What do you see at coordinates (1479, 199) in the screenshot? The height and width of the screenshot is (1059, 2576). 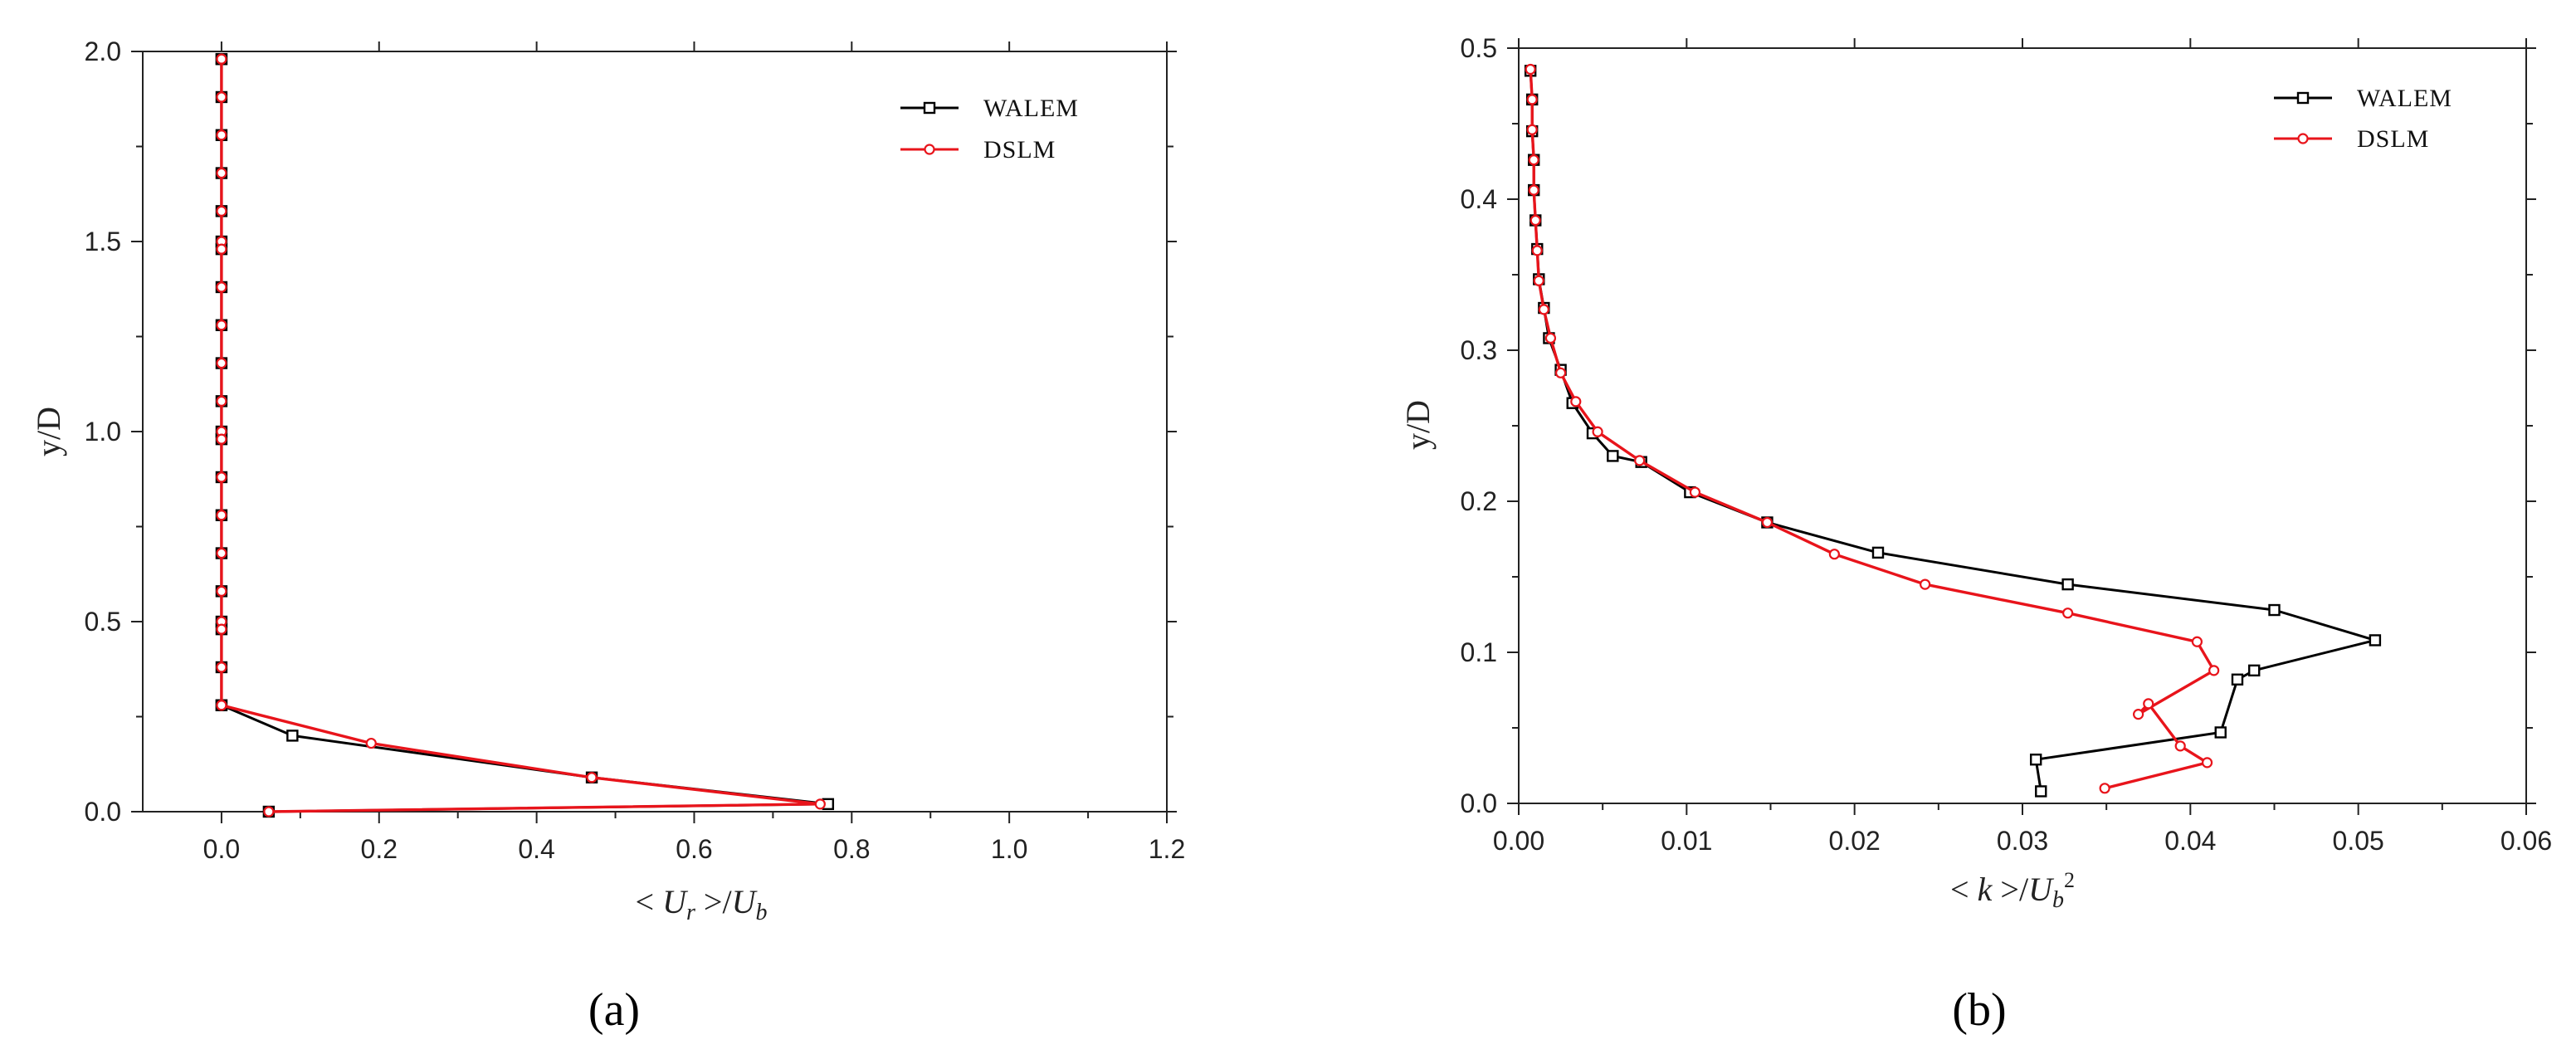 I see `y-tick-label: 0.4` at bounding box center [1479, 199].